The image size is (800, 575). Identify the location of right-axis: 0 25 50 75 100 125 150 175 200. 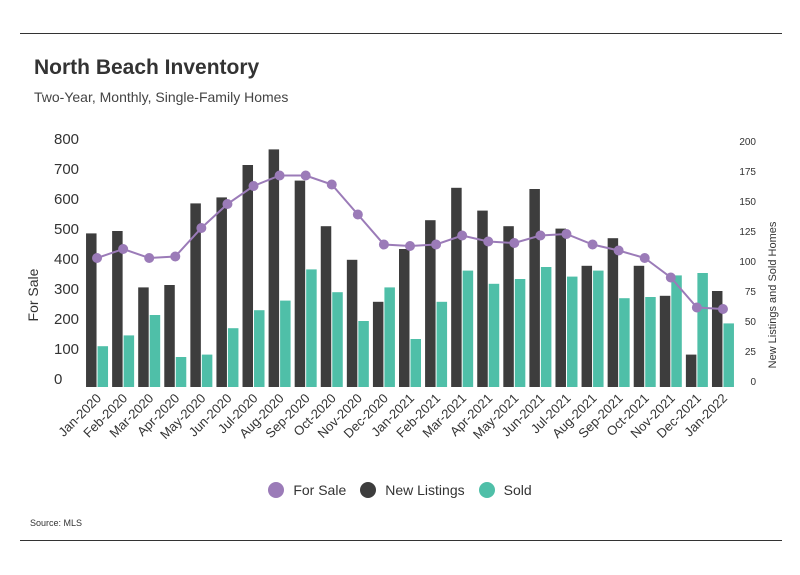
(747, 262).